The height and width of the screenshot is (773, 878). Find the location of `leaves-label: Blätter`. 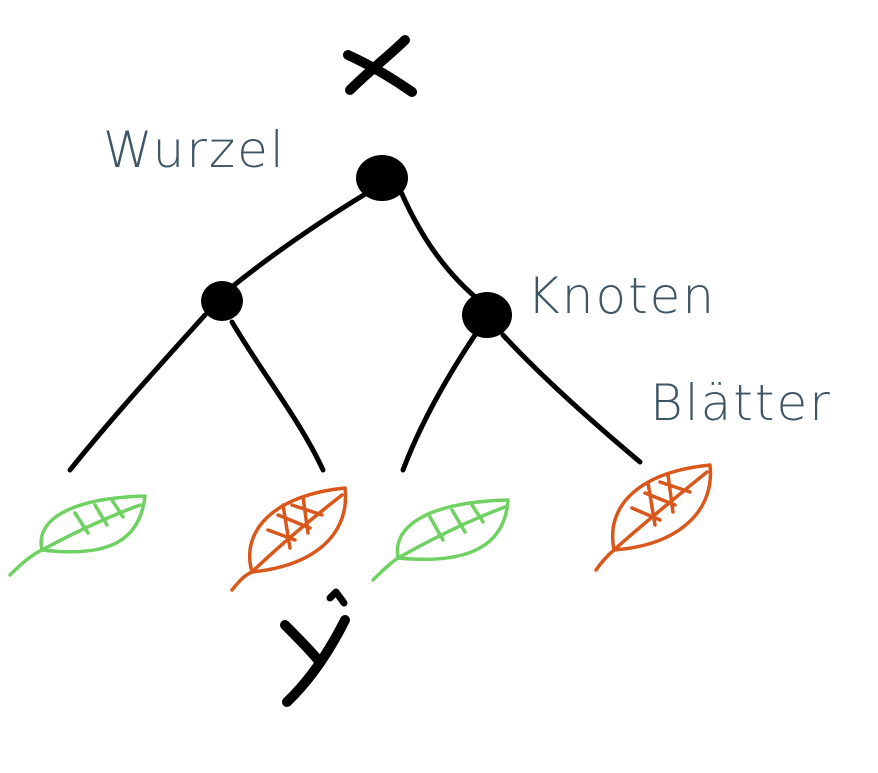

leaves-label: Blätter is located at coordinates (741, 403).